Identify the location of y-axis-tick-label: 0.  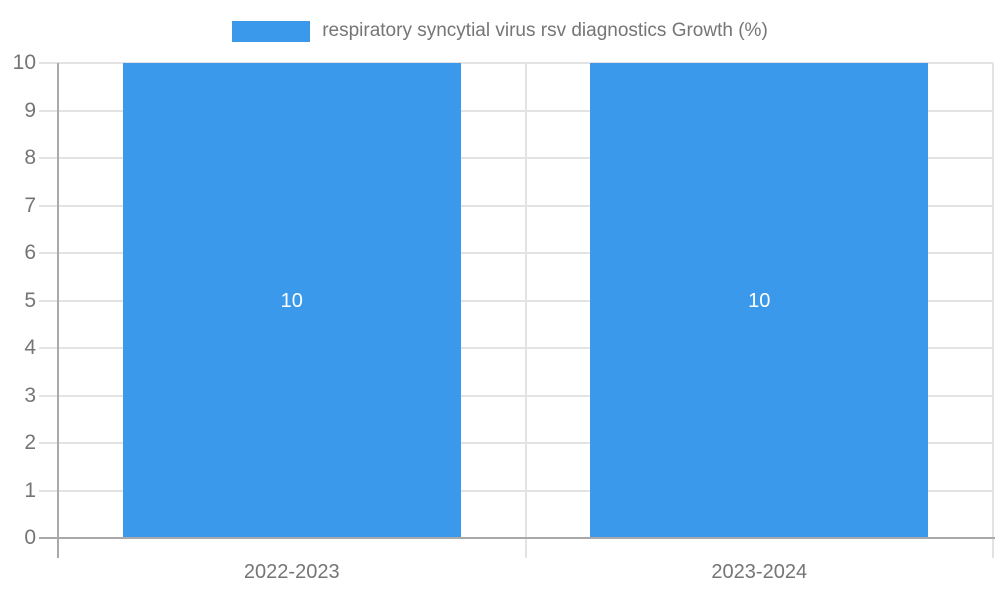
(30, 537).